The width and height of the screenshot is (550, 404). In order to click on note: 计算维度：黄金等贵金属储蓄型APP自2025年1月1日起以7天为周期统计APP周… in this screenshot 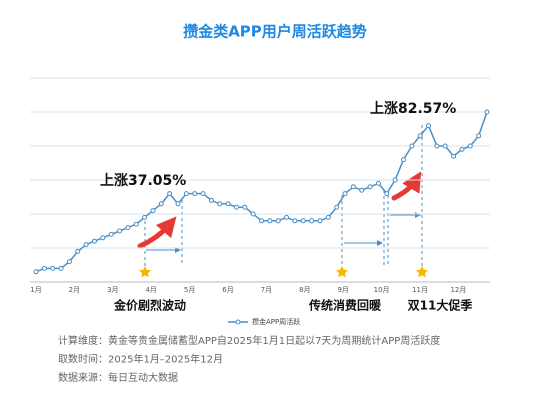, I will do `click(249, 340)`.